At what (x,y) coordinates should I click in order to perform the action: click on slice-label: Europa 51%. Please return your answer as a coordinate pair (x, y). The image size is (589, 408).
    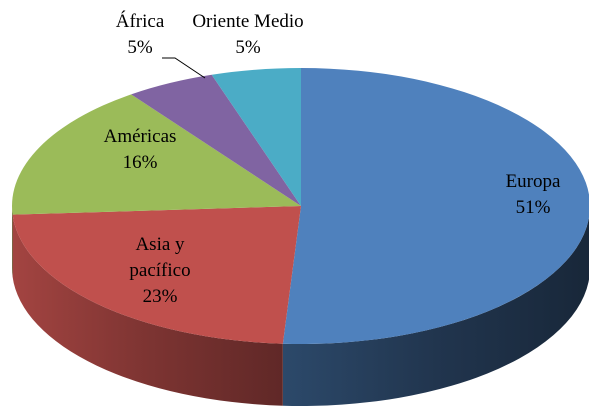
    Looking at the image, I should click on (528, 195).